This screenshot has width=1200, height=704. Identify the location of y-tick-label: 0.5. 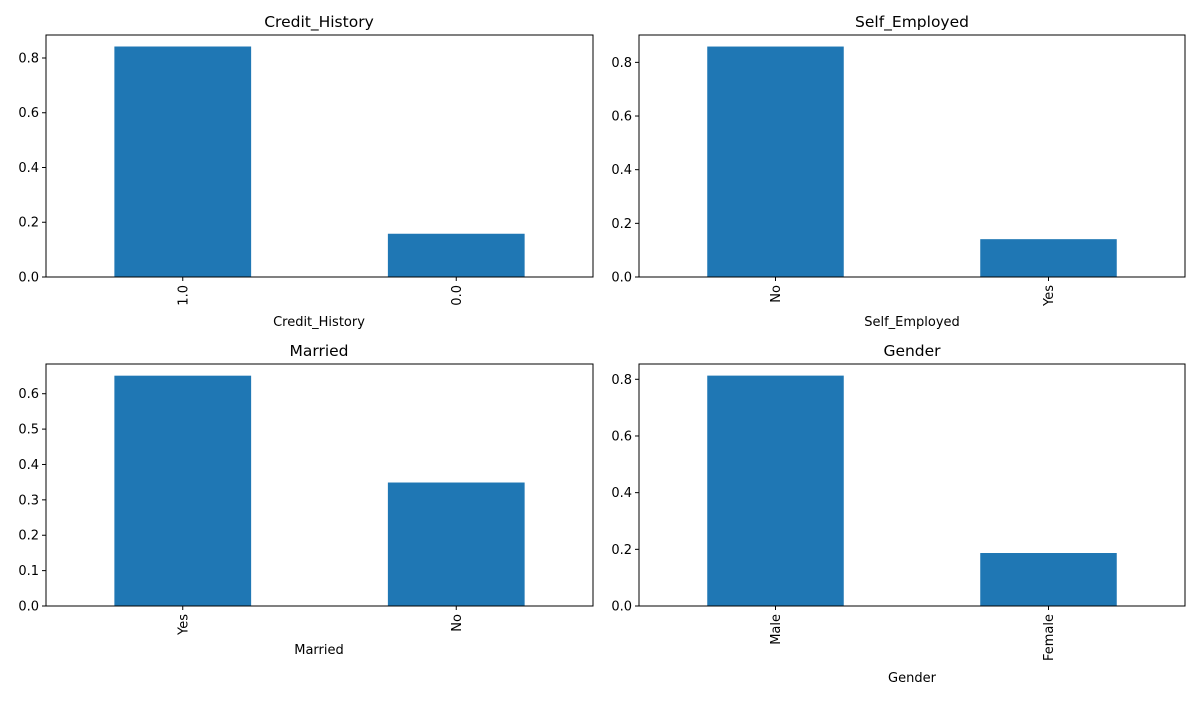
(28, 430).